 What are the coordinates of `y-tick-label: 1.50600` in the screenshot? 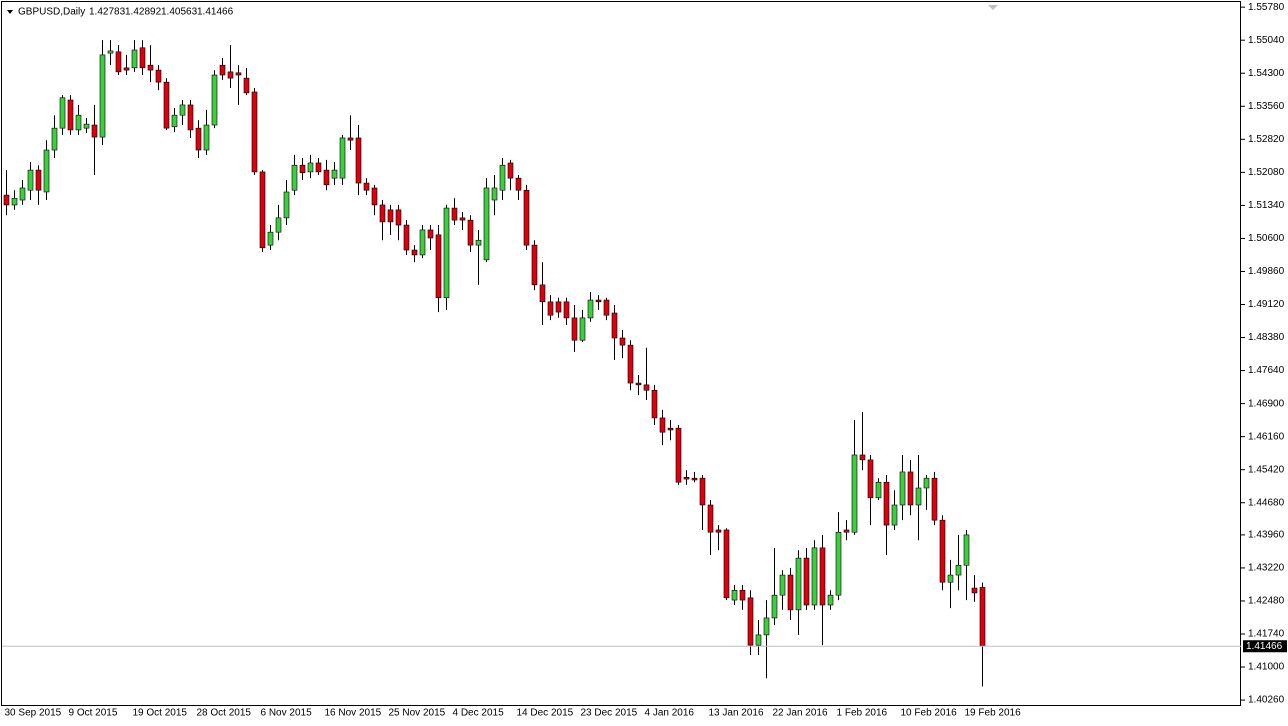 It's located at (1266, 238).